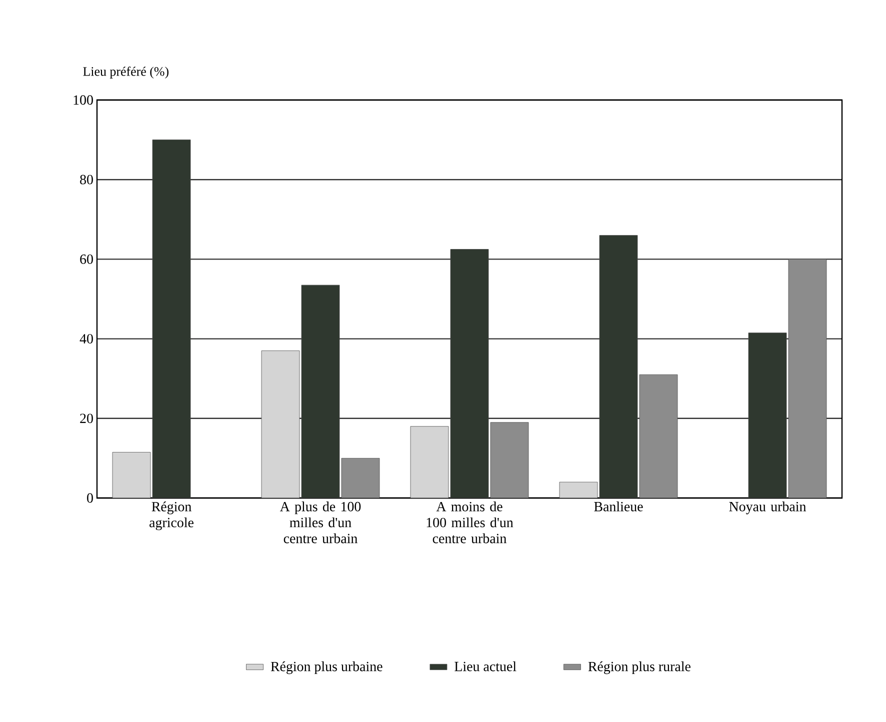 The height and width of the screenshot is (722, 886). I want to click on y-tick-label: 0, so click(90, 498).